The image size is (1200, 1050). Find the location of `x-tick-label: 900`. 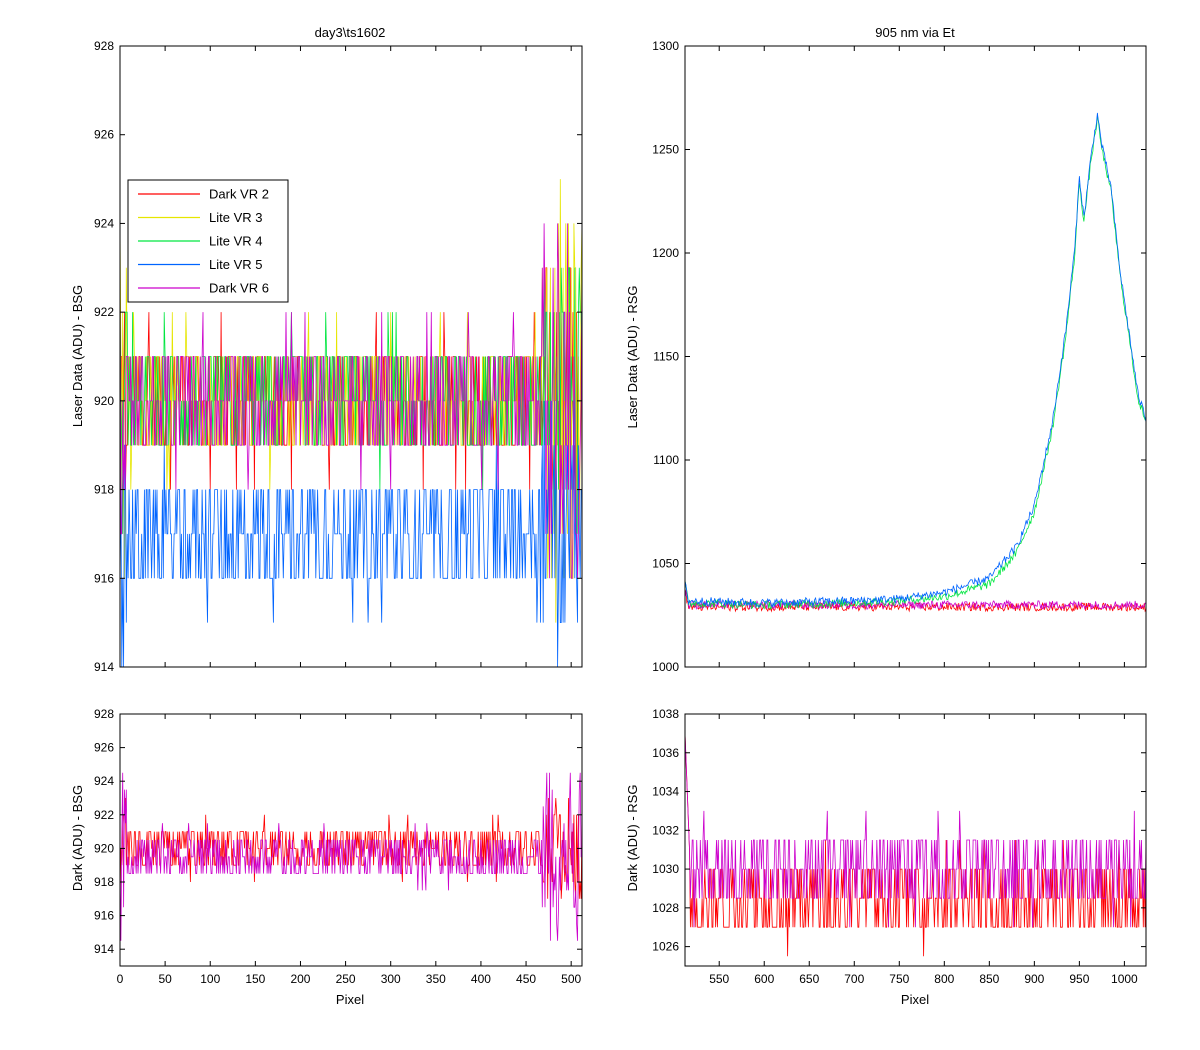

x-tick-label: 900 is located at coordinates (1034, 979).